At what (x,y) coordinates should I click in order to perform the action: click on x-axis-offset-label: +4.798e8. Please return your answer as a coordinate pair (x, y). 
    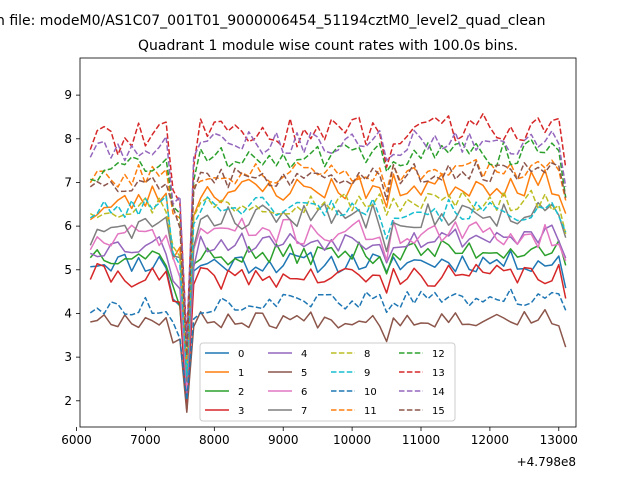
    Looking at the image, I should click on (546, 462).